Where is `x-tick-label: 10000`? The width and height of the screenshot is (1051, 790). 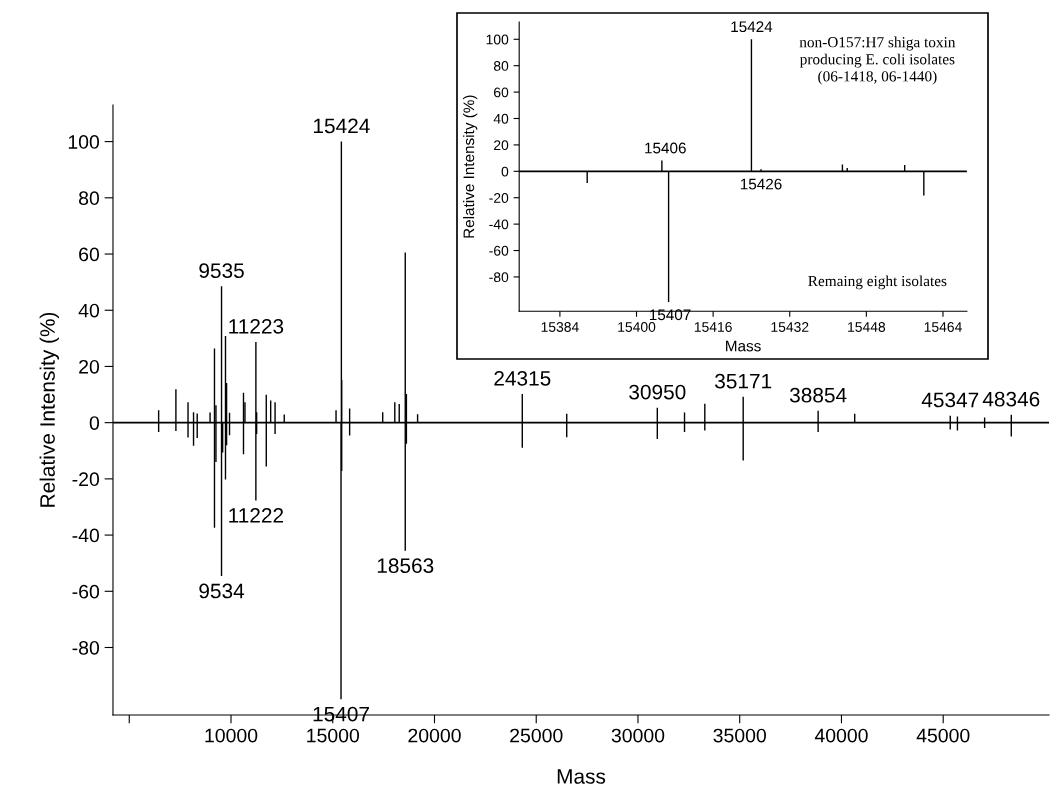
x-tick-label: 10000 is located at coordinates (231, 735).